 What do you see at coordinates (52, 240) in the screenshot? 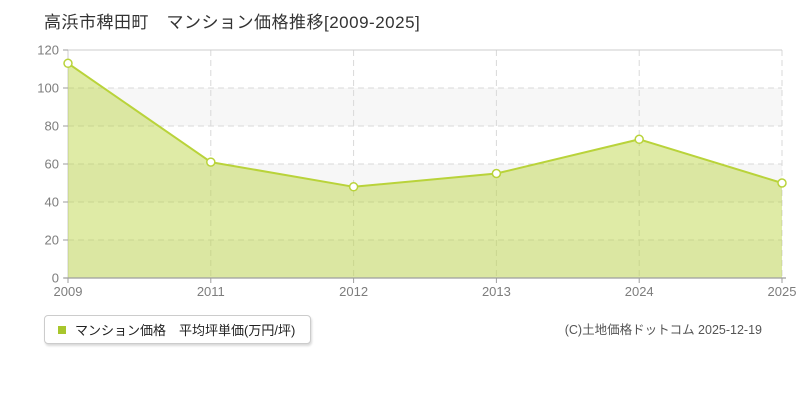
I see `y-tick-label: 20` at bounding box center [52, 240].